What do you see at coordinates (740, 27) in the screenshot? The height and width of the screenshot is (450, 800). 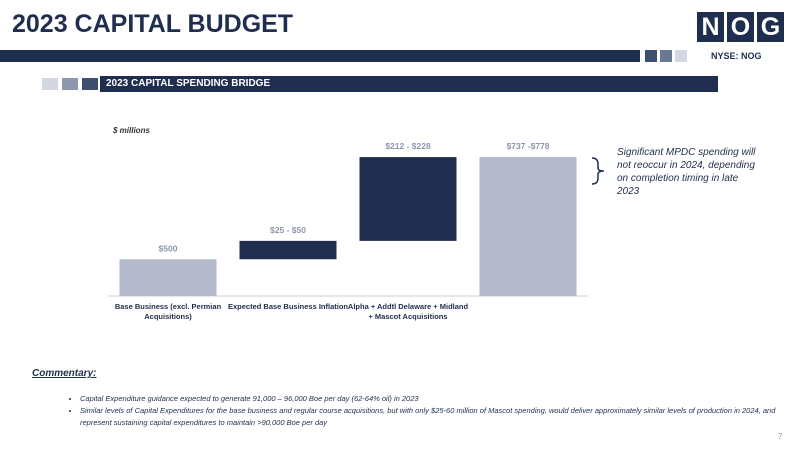 I see `logo-letter: O` at bounding box center [740, 27].